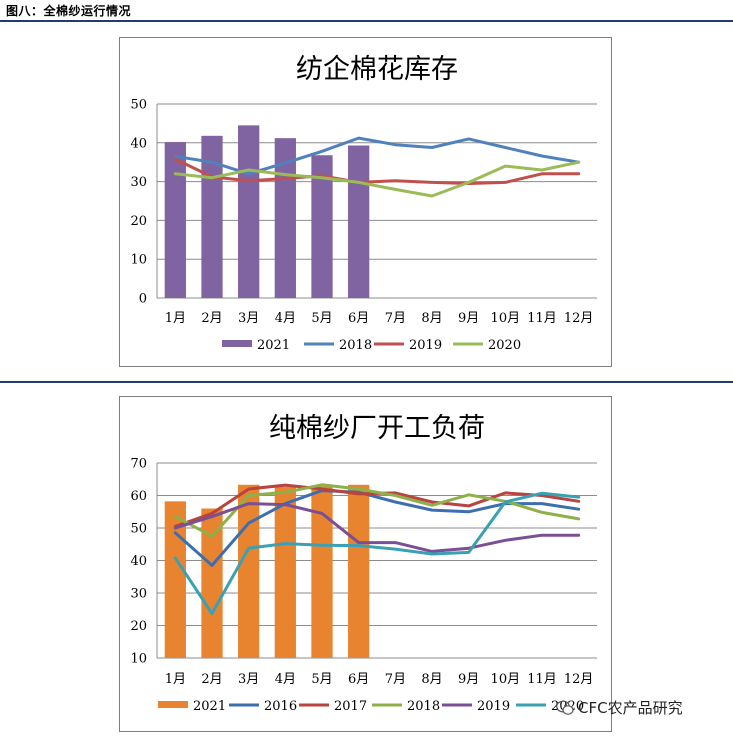  Describe the element at coordinates (280, 706) in the screenshot. I see `legend-label-2016: 2016` at that location.